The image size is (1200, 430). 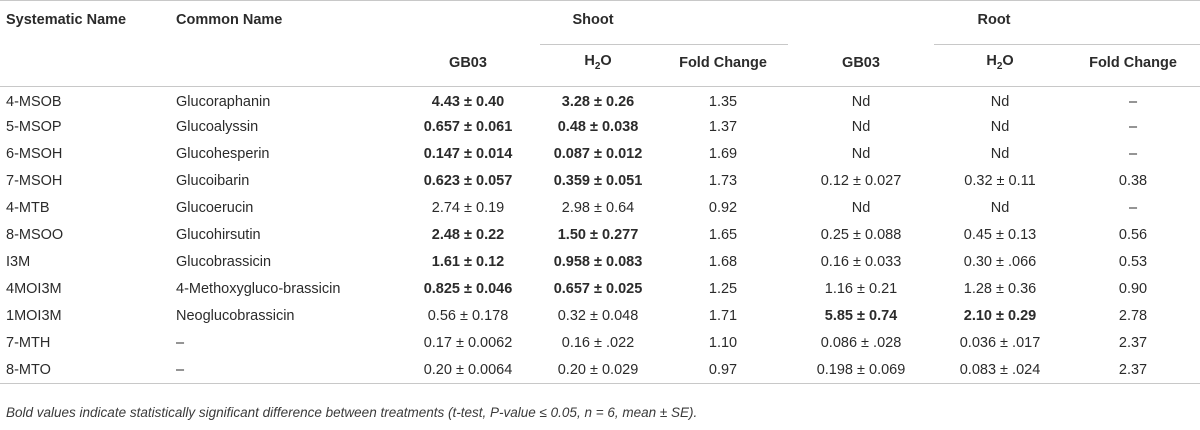 I want to click on shoot-fold-change-cell: 1.73, so click(x=723, y=181).